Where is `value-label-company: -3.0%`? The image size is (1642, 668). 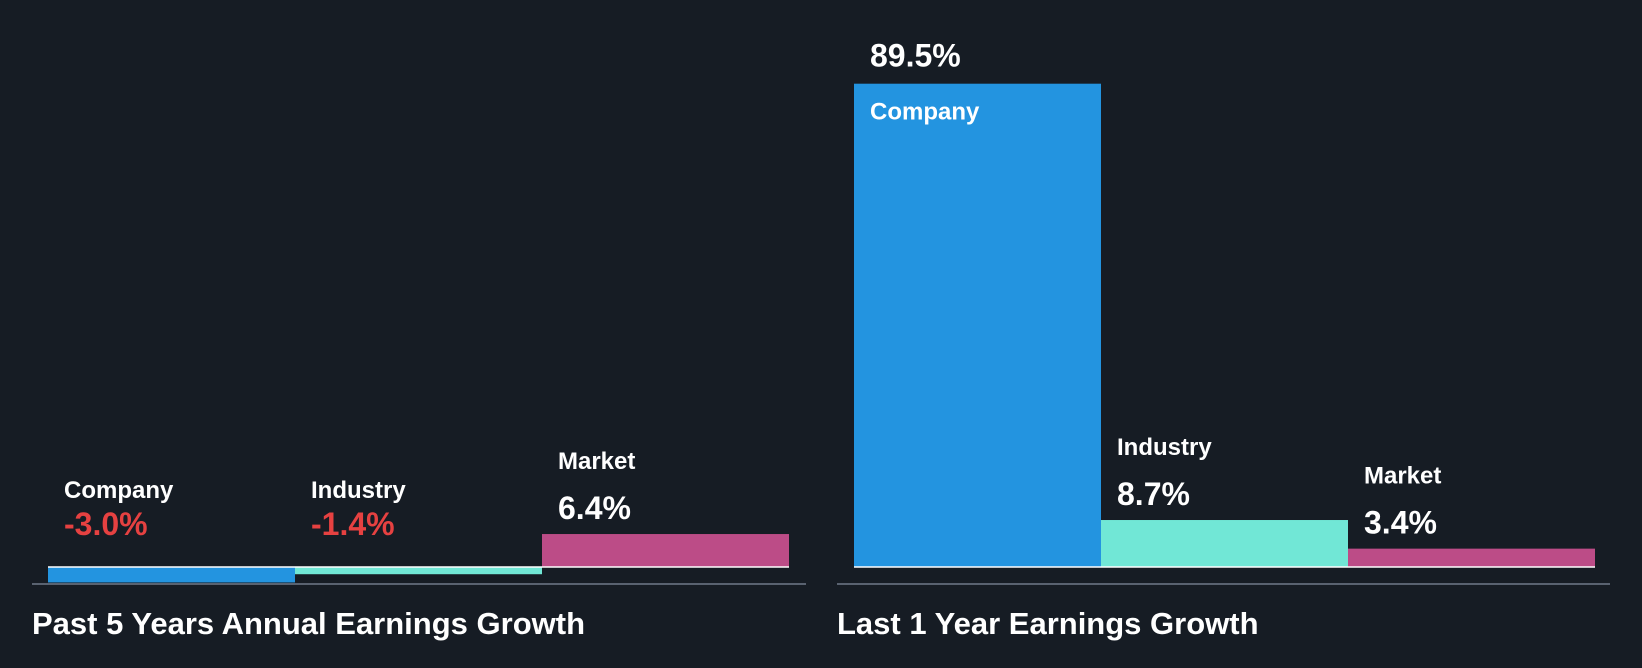
value-label-company: -3.0% is located at coordinates (106, 524).